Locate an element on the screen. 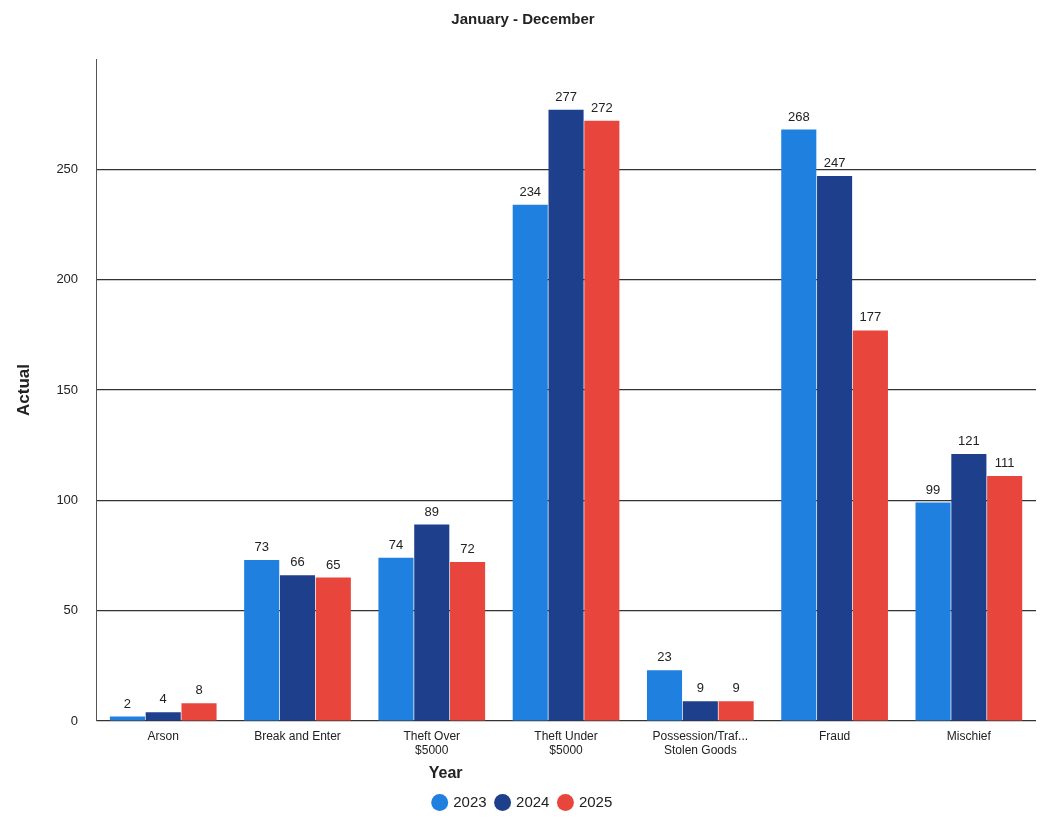 Image resolution: width=1046 pixels, height=830 pixels. y-tick-label: 0 is located at coordinates (74, 720).